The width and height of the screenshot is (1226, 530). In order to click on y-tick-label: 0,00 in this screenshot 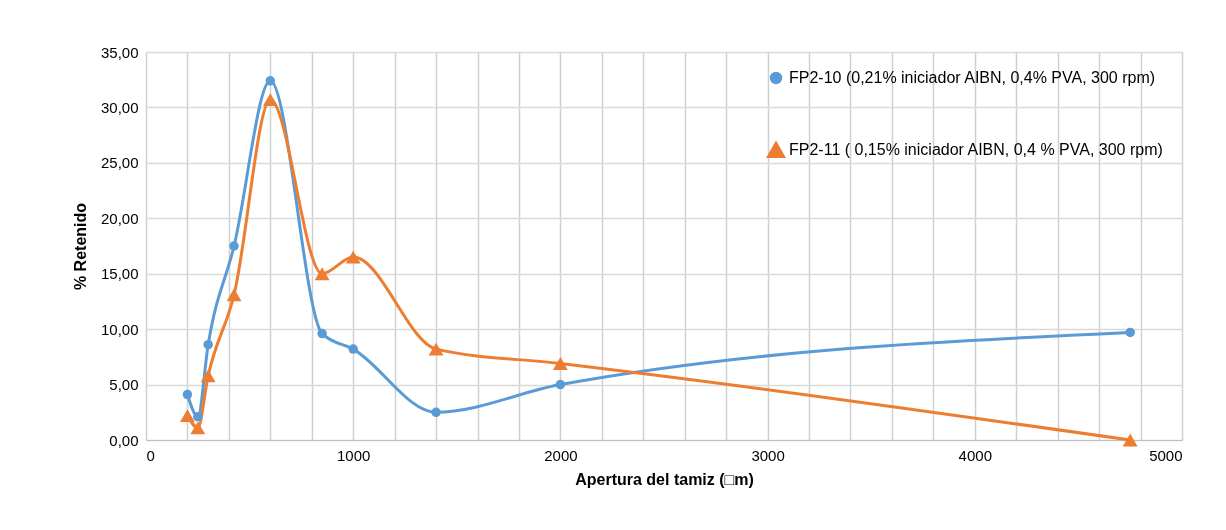, I will do `click(124, 440)`.